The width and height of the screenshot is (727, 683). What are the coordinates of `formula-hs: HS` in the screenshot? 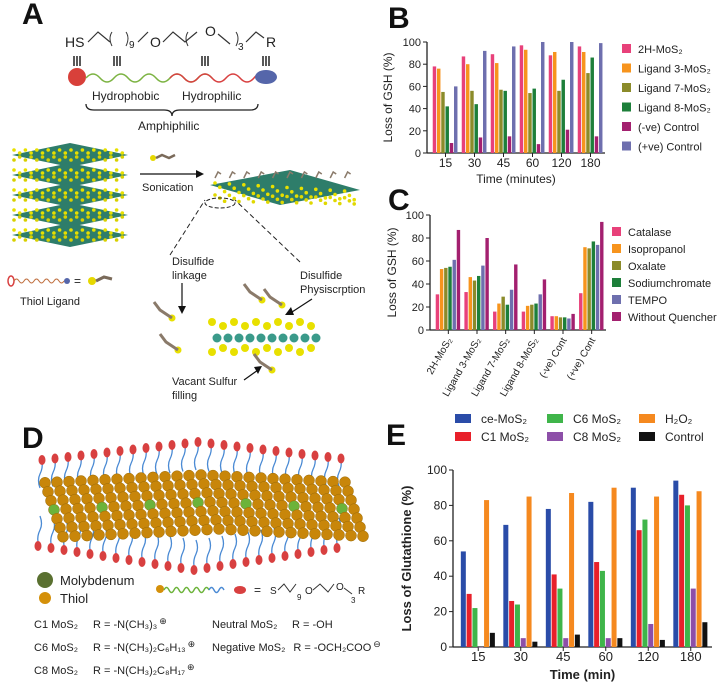 It's located at (74, 42).